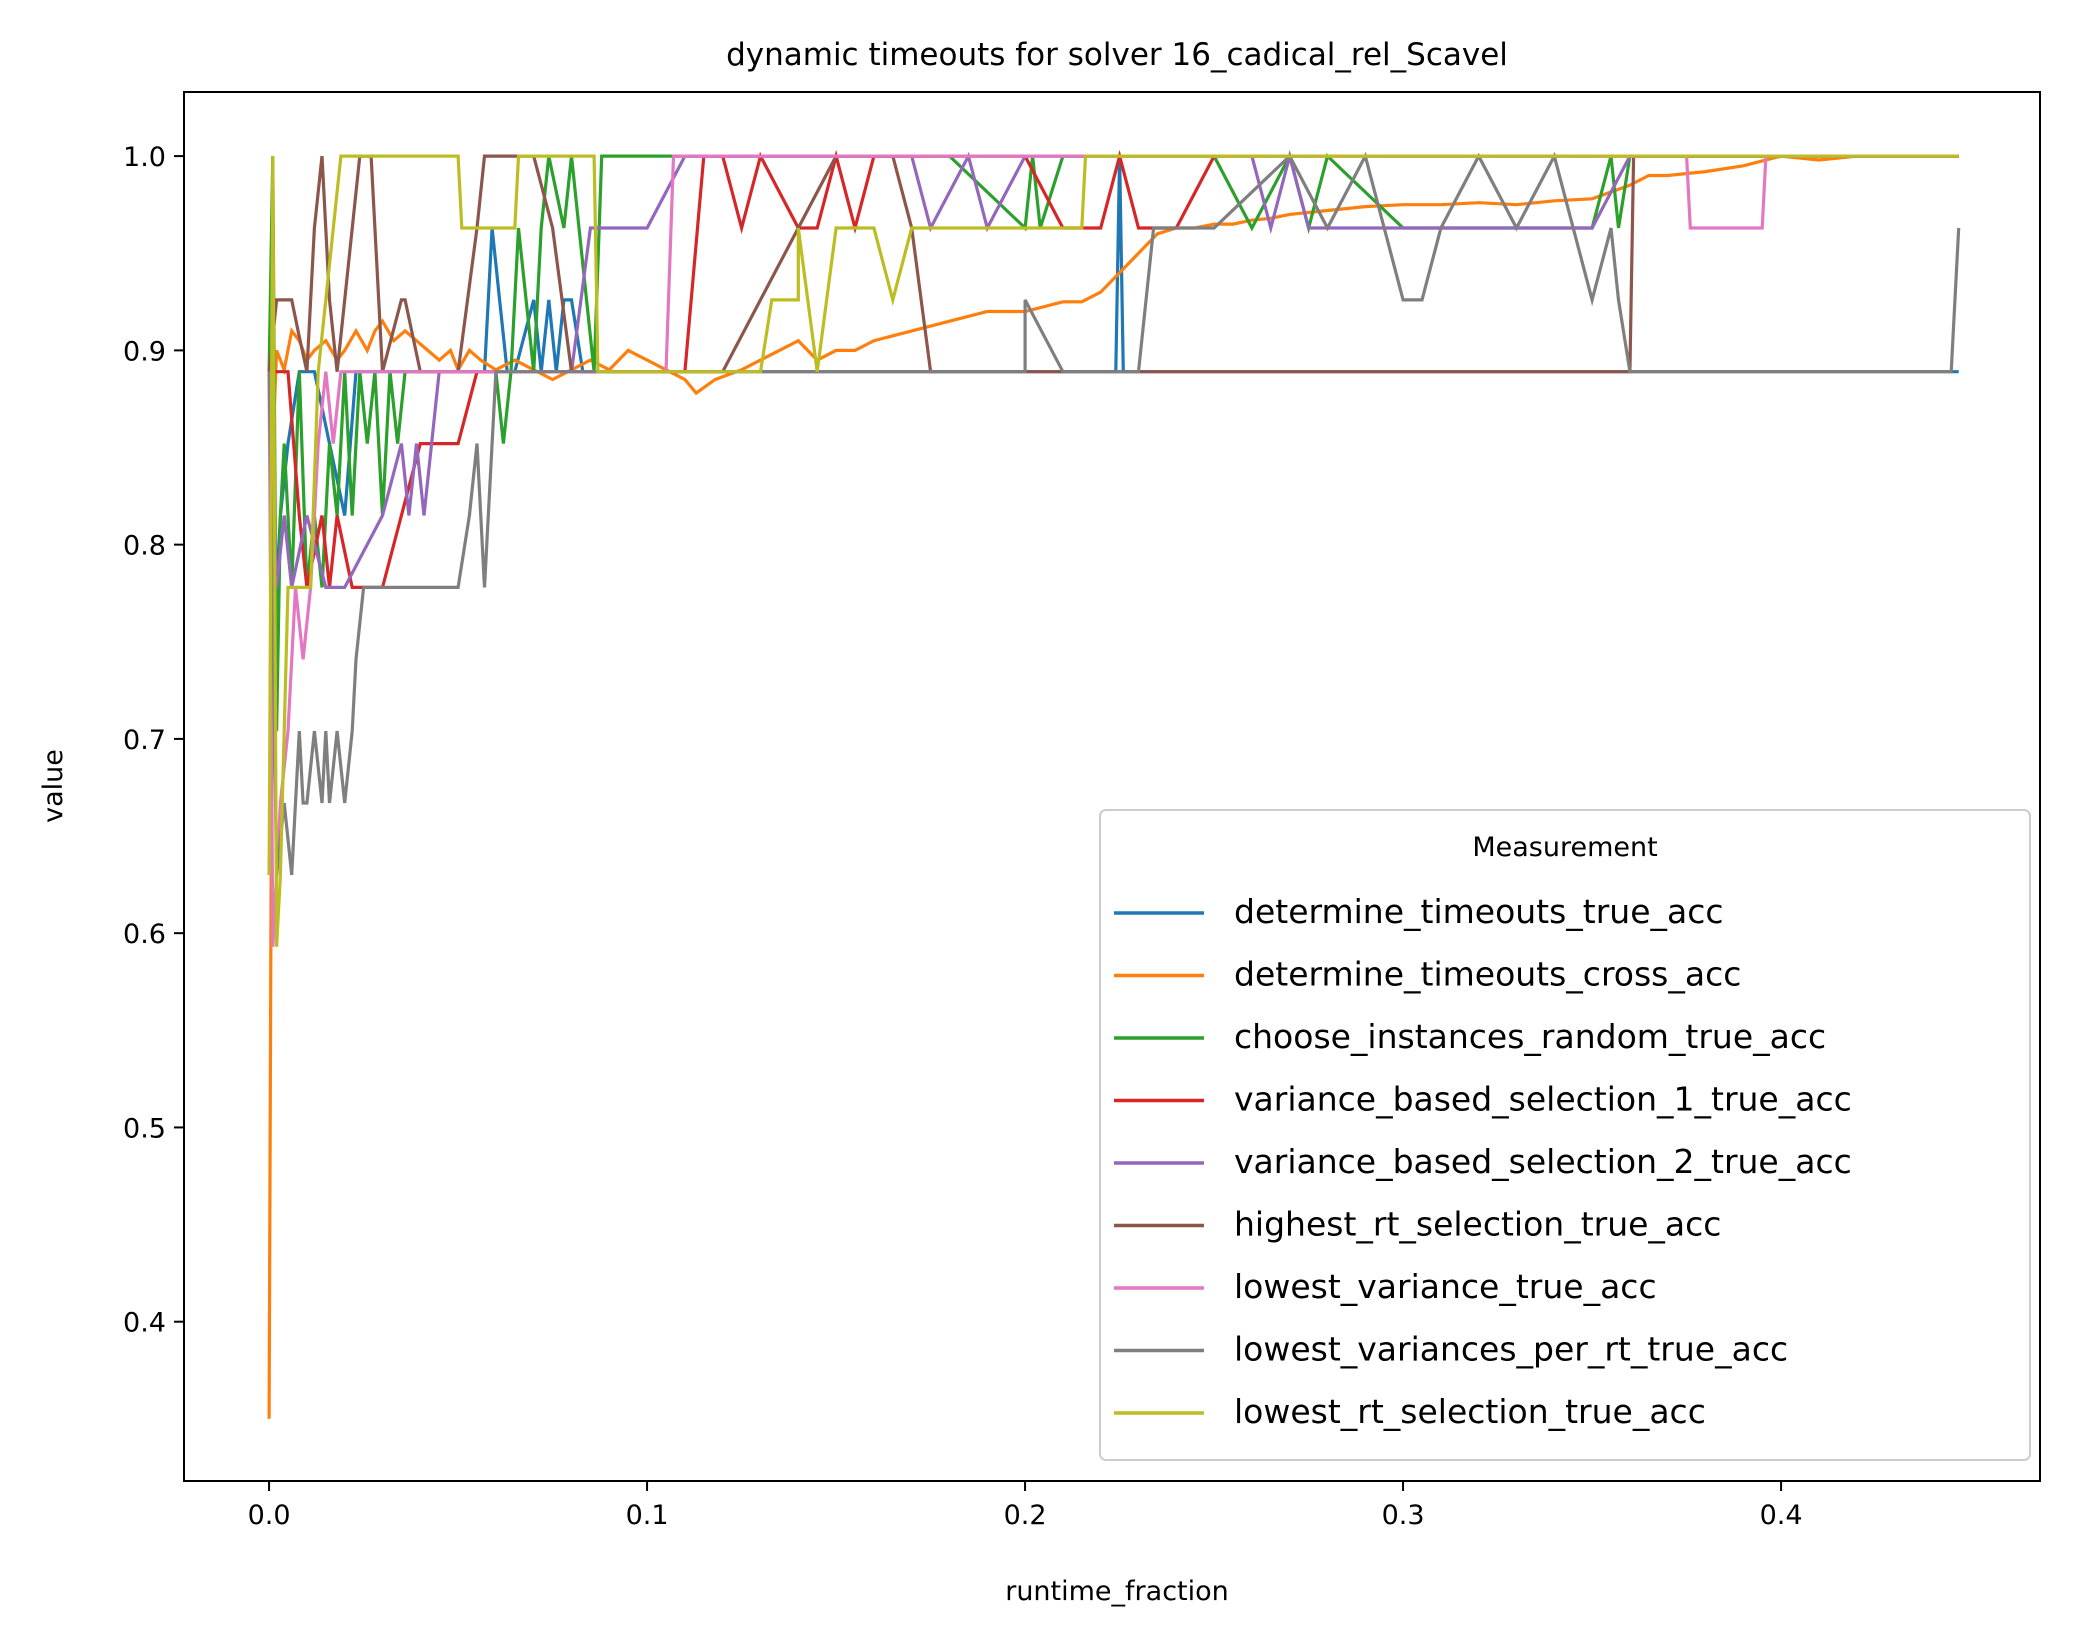  Describe the element at coordinates (144, 157) in the screenshot. I see `y-tick-label: 1.0` at that location.